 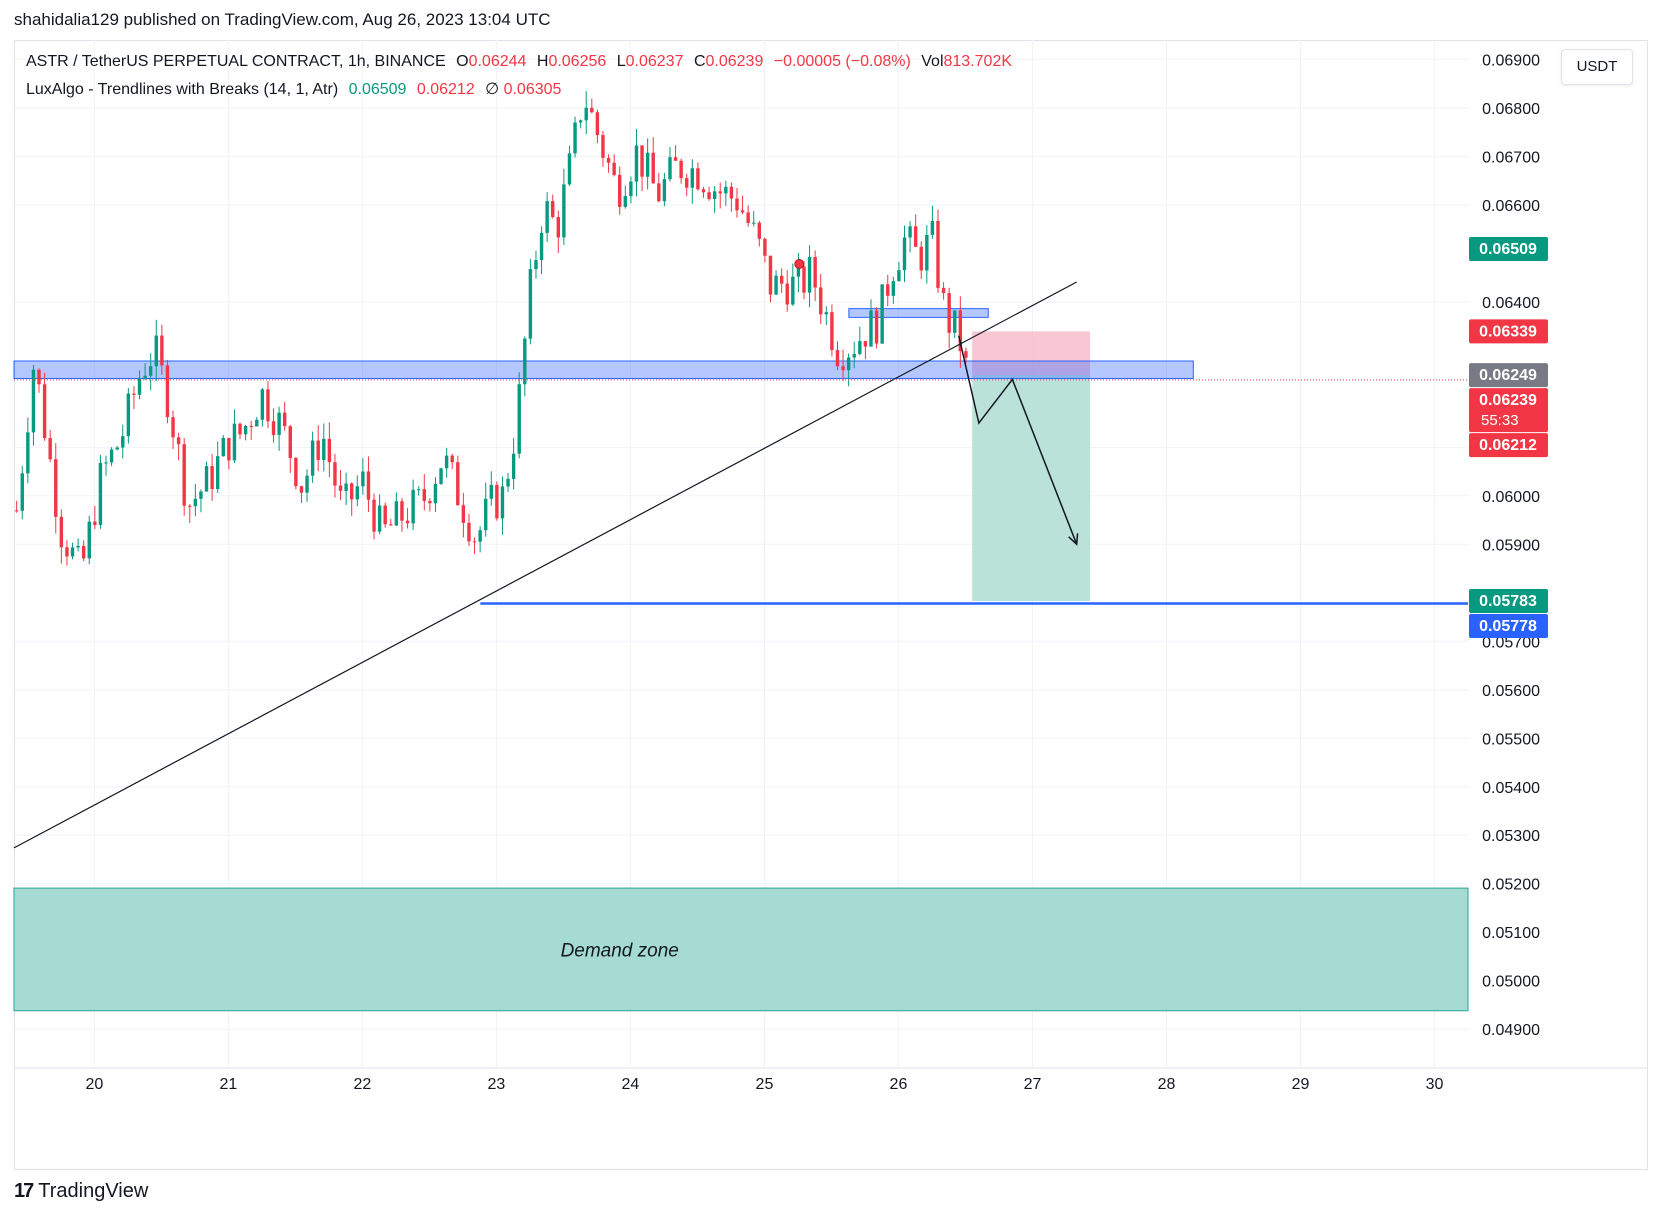 I want to click on take-profit-box, so click(x=1031, y=488).